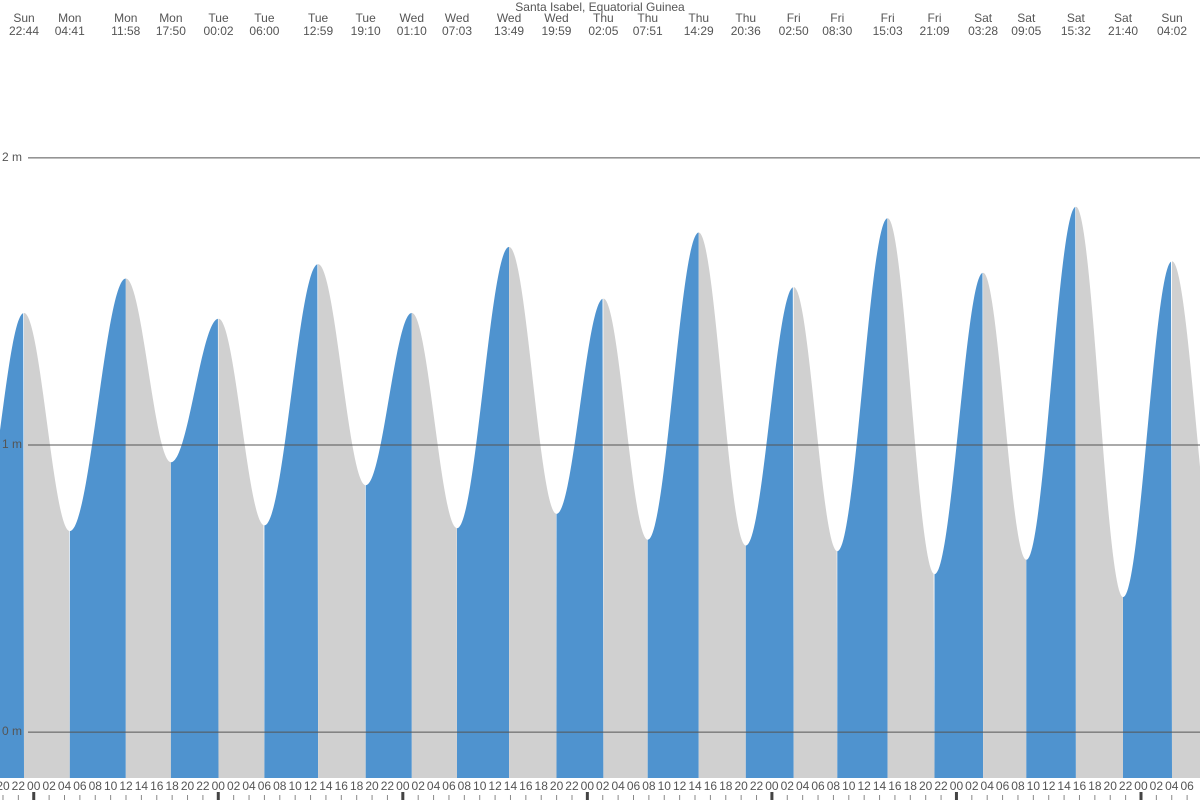 The height and width of the screenshot is (800, 1200). Describe the element at coordinates (935, 31) in the screenshot. I see `extreme-time: 21:09` at that location.